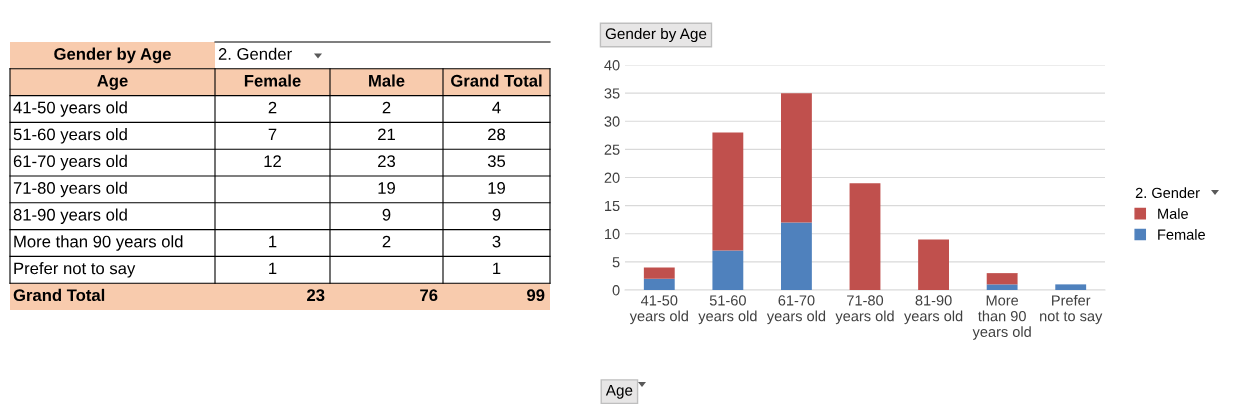 The width and height of the screenshot is (1243, 412). I want to click on x-tick-label: 41-50 years old, so click(658, 310).